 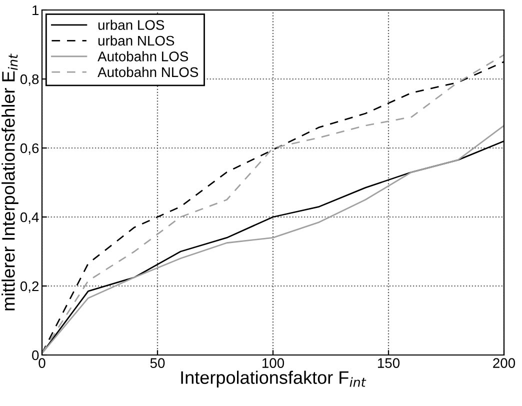 What do you see at coordinates (29, 287) in the screenshot?
I see `y-tick-label: 0,2` at bounding box center [29, 287].